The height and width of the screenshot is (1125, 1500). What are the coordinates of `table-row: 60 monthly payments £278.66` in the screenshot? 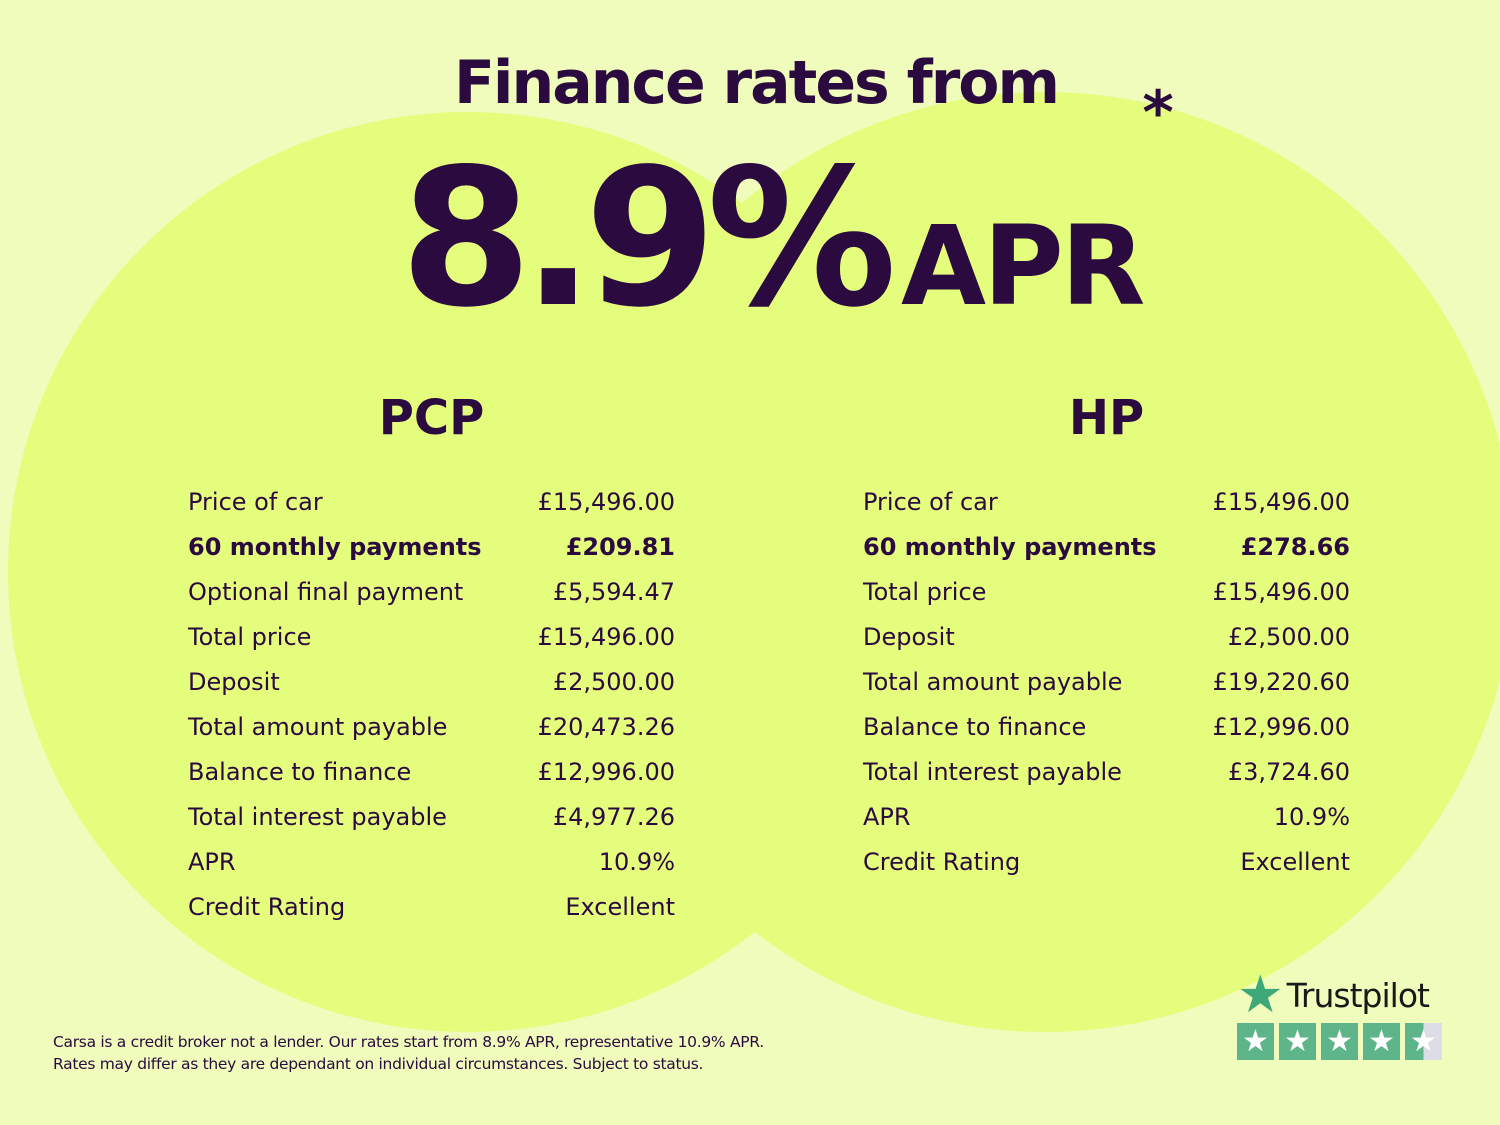 It's located at (1106, 547).